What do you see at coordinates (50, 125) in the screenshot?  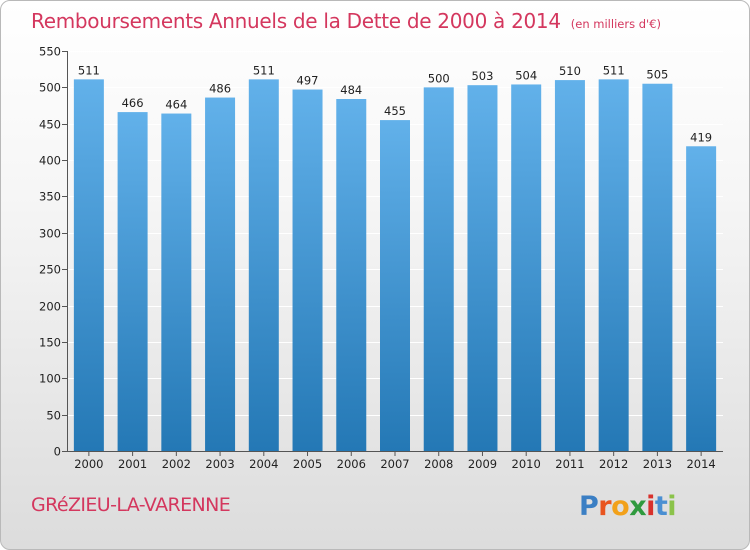 I see `y-tick-label: 450` at bounding box center [50, 125].